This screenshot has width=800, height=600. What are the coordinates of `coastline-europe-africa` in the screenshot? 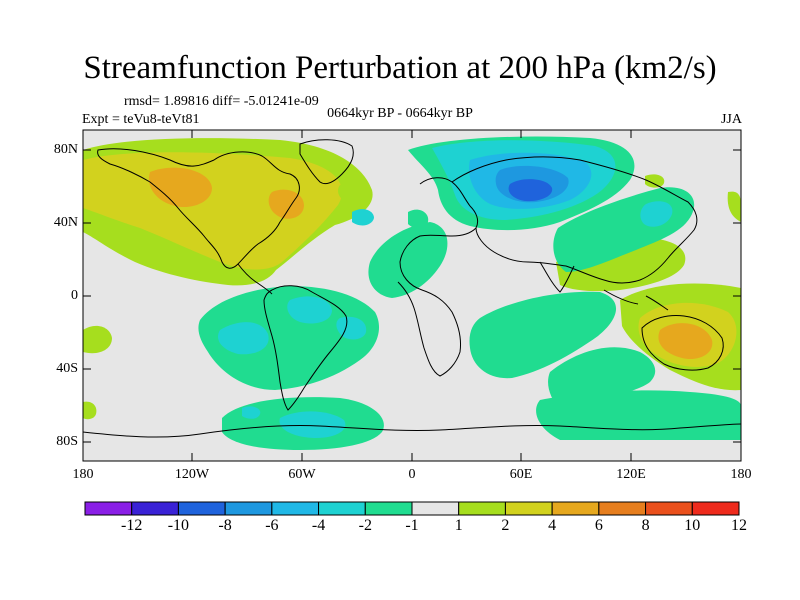 It's located at (438, 277).